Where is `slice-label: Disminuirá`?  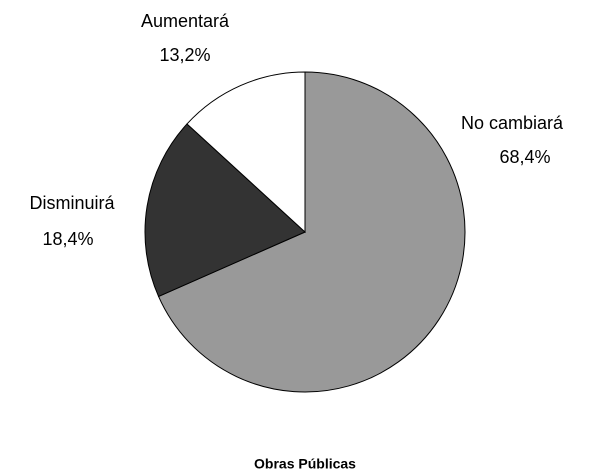
slice-label: Disminuirá is located at coordinates (72, 203).